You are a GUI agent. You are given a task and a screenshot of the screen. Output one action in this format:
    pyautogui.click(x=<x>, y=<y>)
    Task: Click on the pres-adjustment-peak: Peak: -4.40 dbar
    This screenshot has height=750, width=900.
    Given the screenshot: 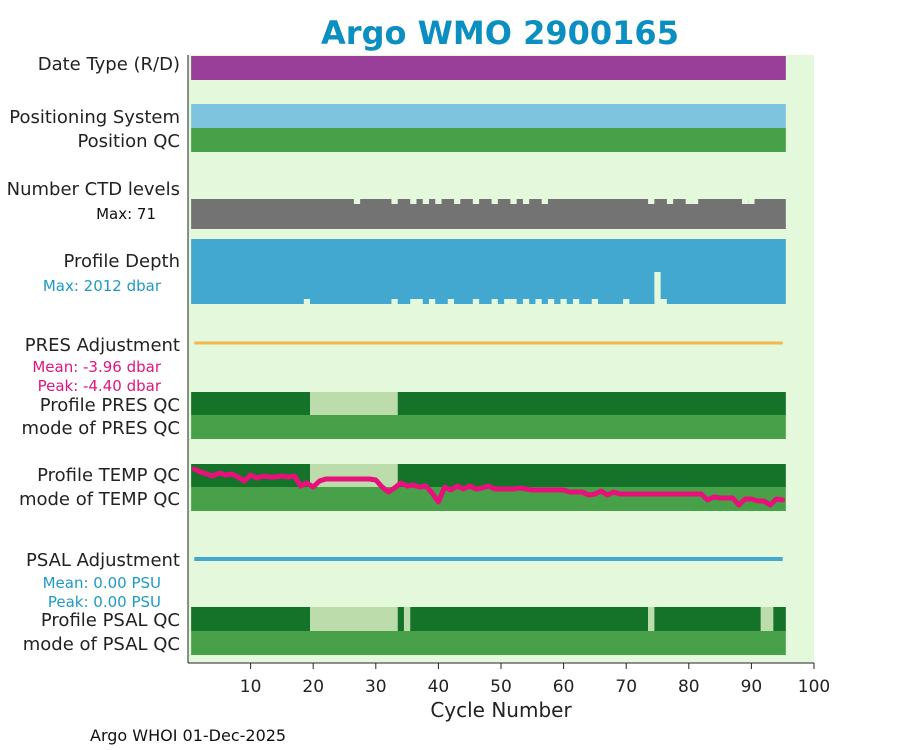 What is the action you would take?
    pyautogui.click(x=100, y=386)
    